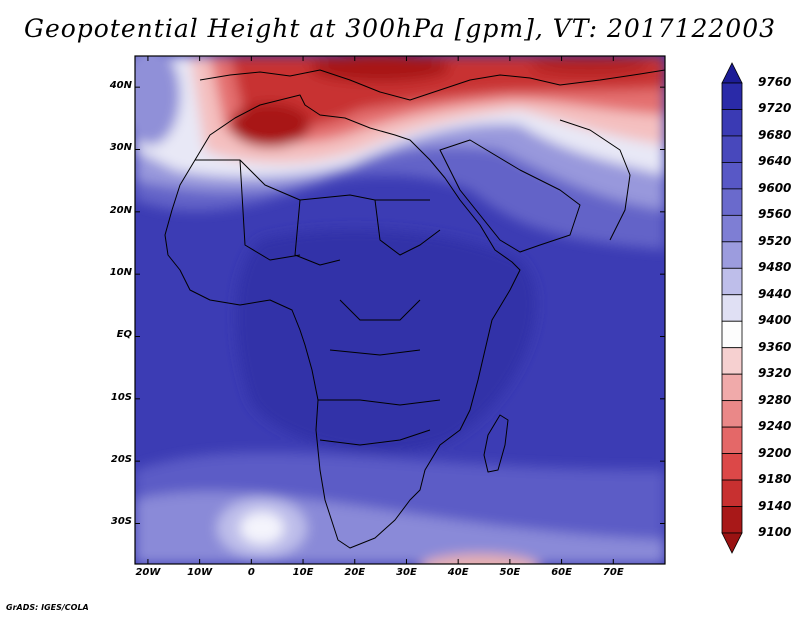 The width and height of the screenshot is (800, 618). I want to click on colorbar-level-label: 9320, so click(775, 373).